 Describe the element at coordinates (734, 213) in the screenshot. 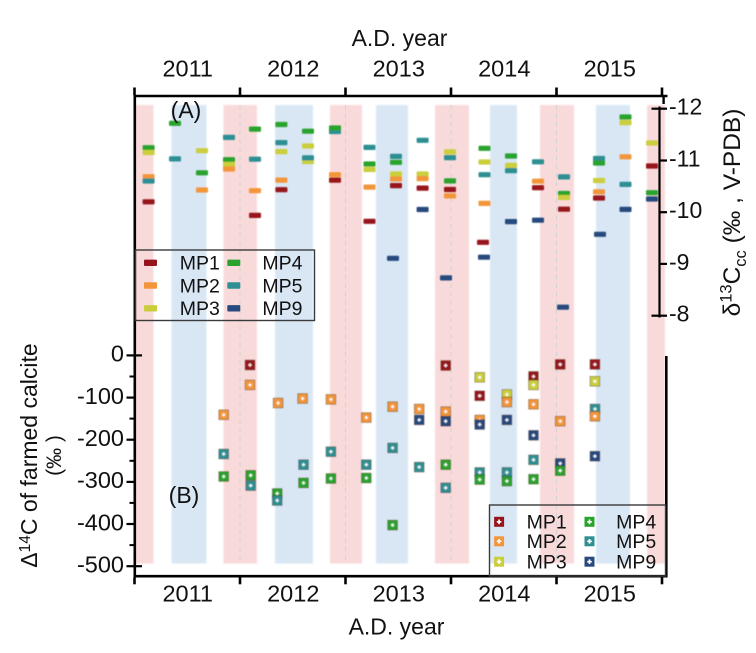

I see `svg-text: δ13Ccc (‰ , V-PDB)` at that location.